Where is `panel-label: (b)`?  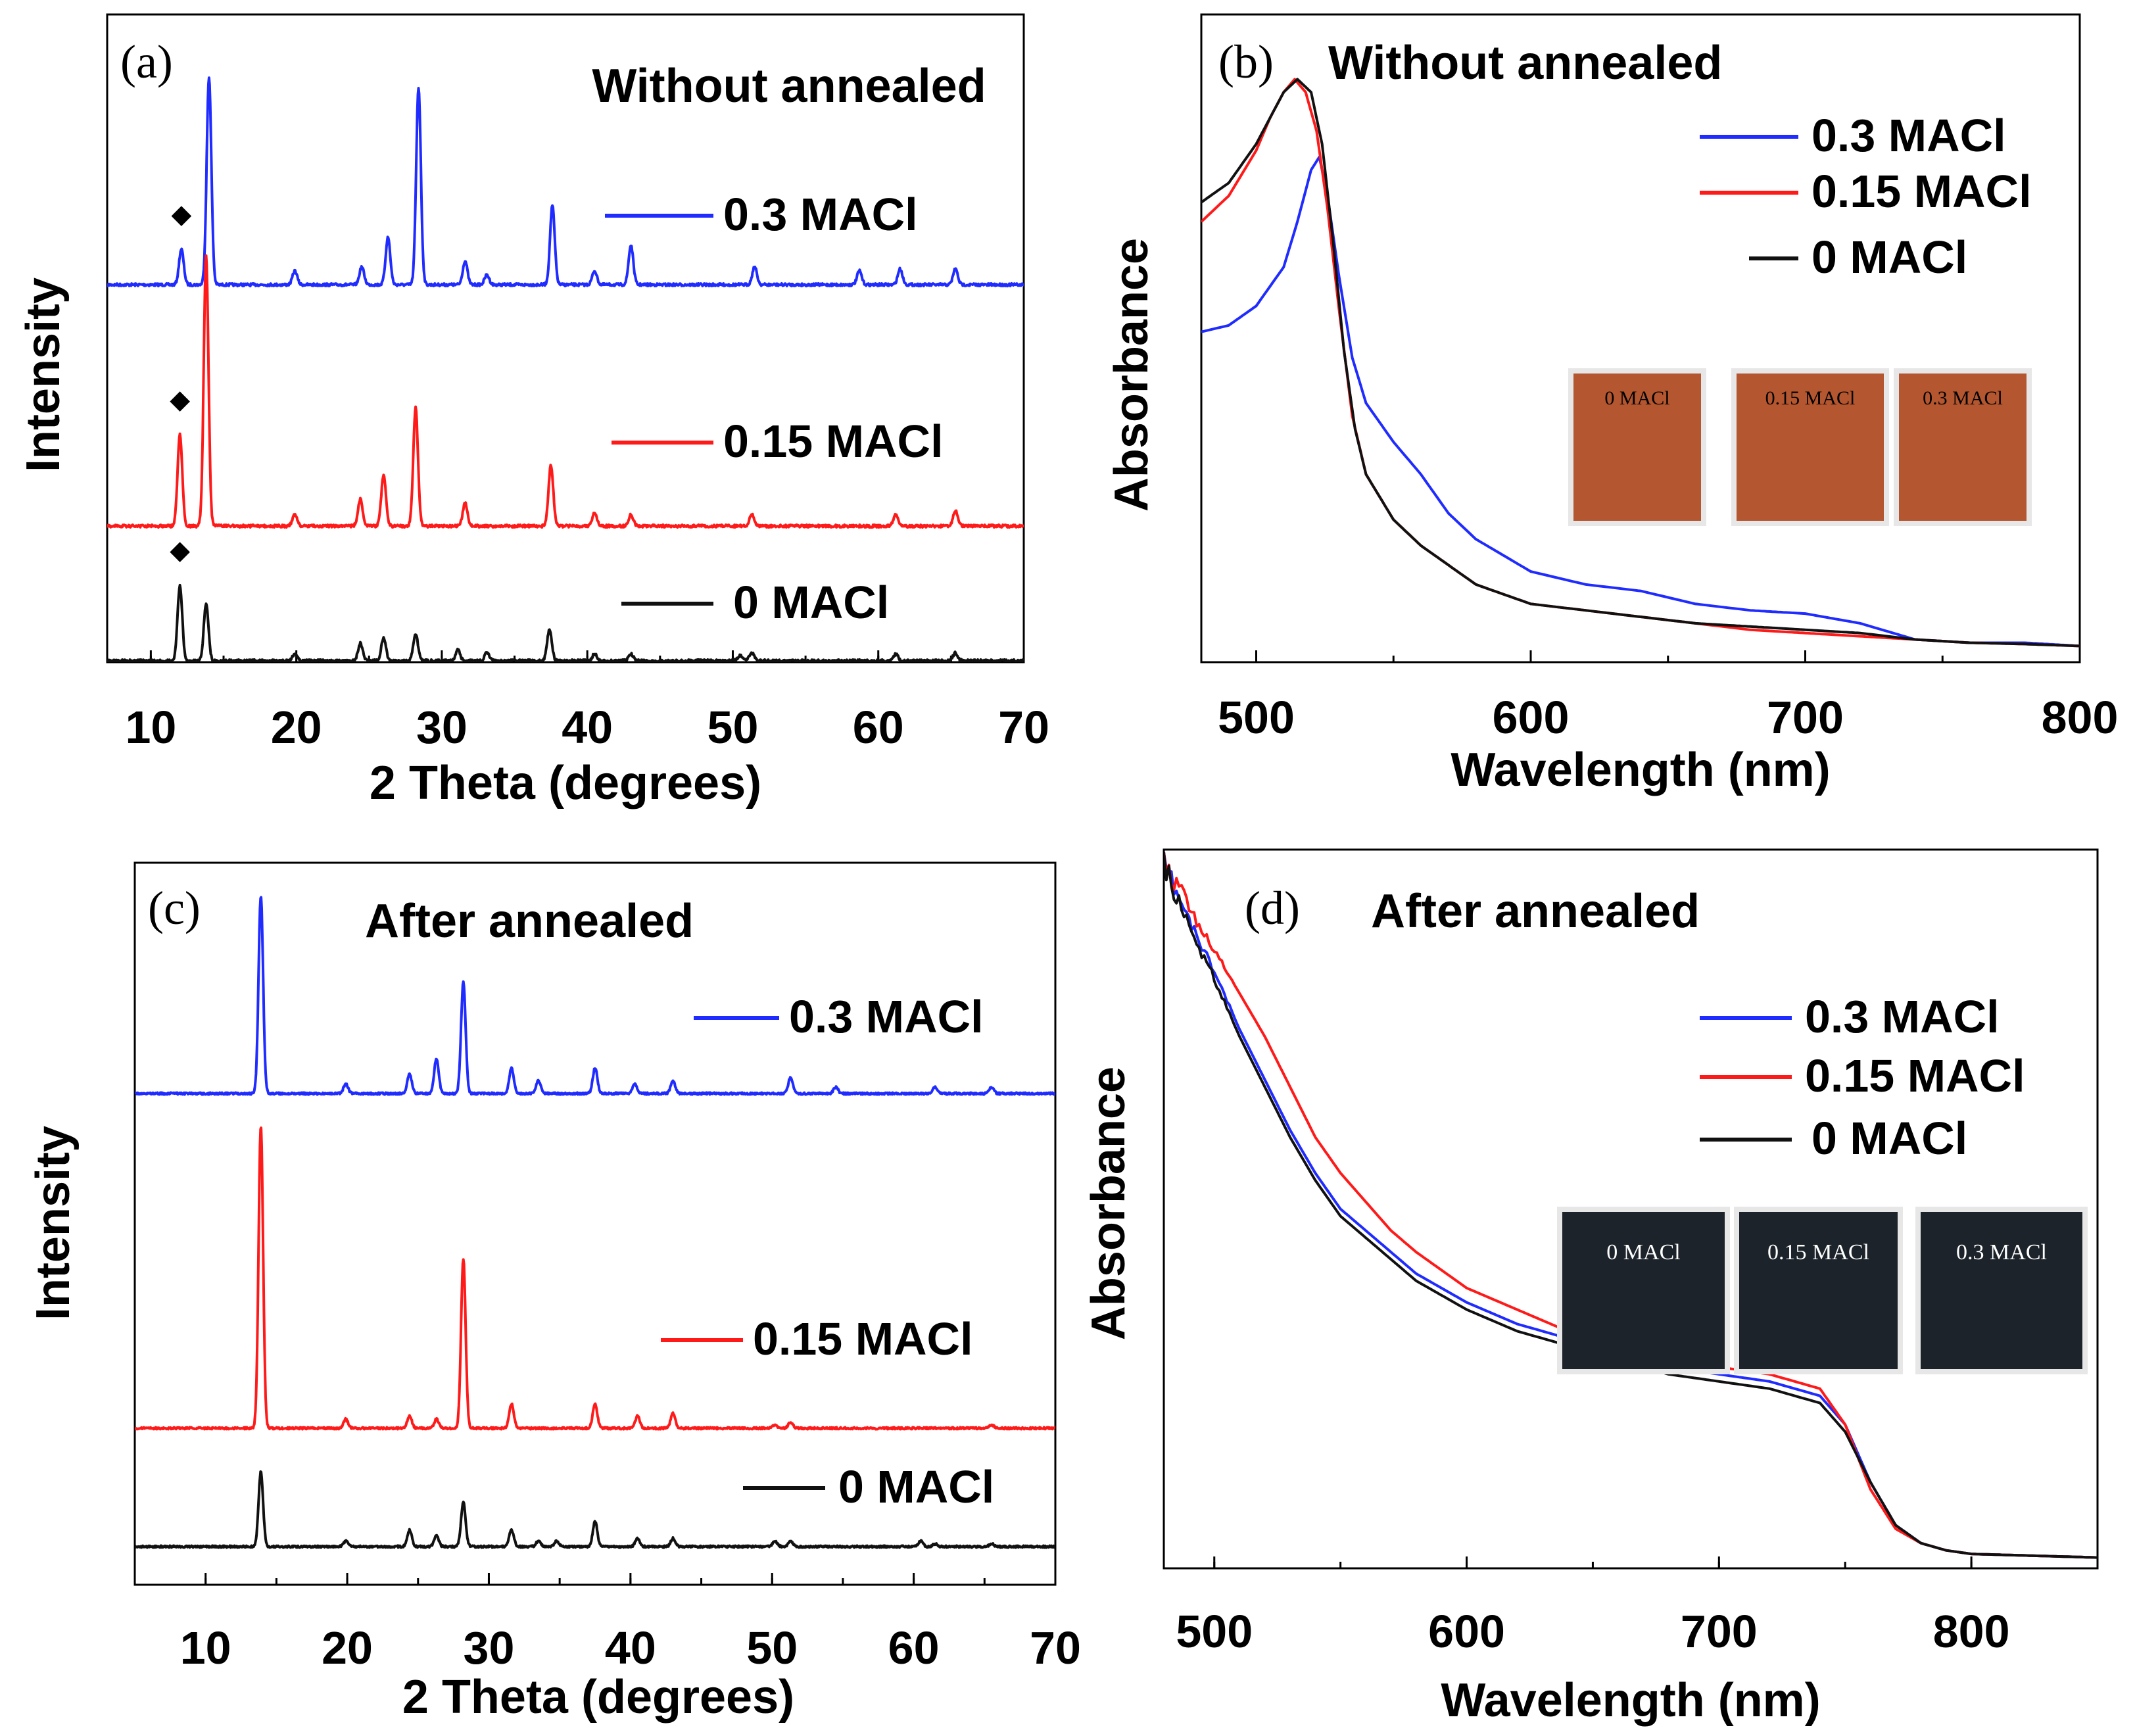 panel-label: (b) is located at coordinates (1246, 62).